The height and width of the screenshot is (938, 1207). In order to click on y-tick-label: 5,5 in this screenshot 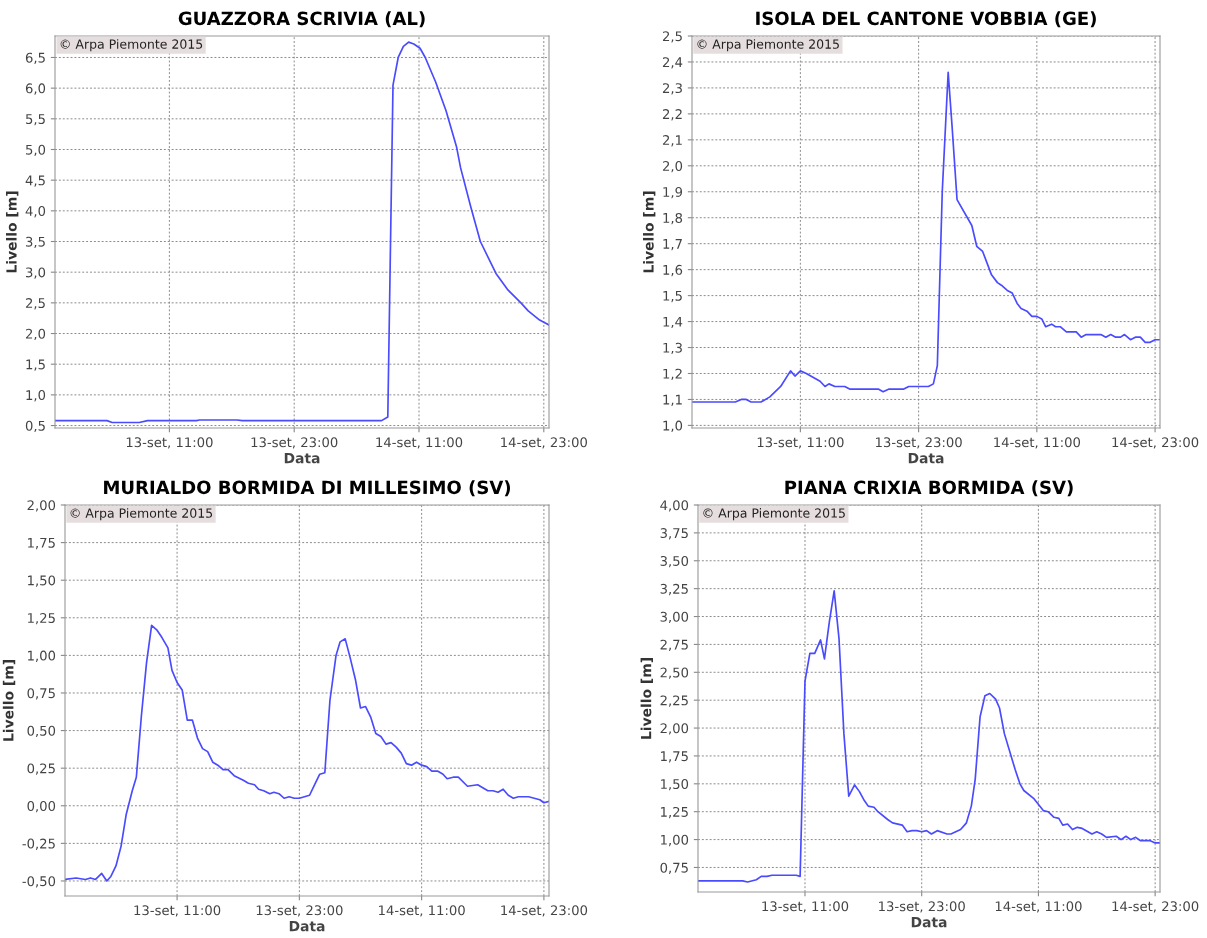, I will do `click(35, 120)`.